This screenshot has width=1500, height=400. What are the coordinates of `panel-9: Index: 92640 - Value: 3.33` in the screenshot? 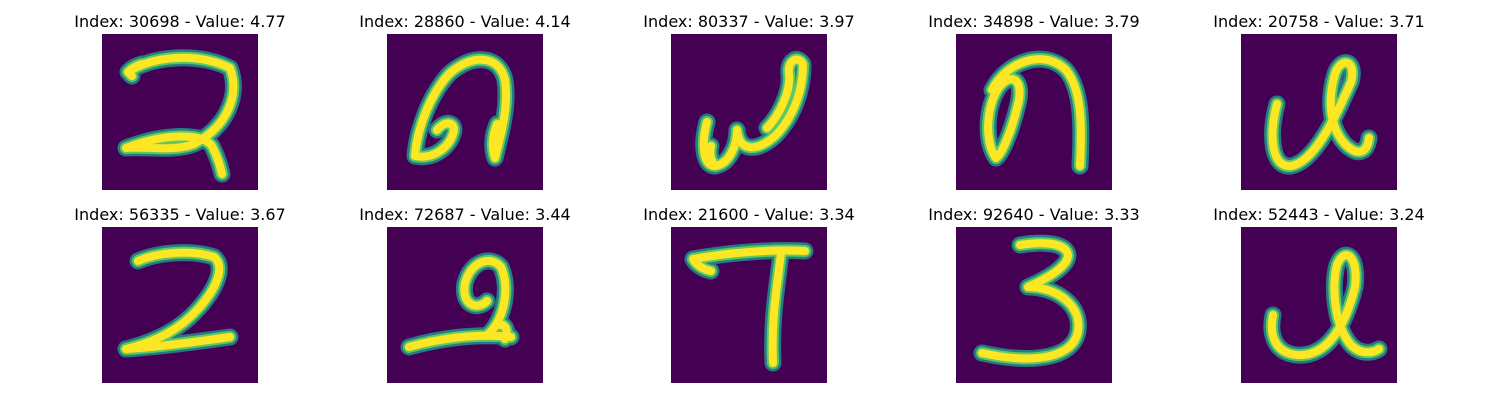 It's located at (1034, 300).